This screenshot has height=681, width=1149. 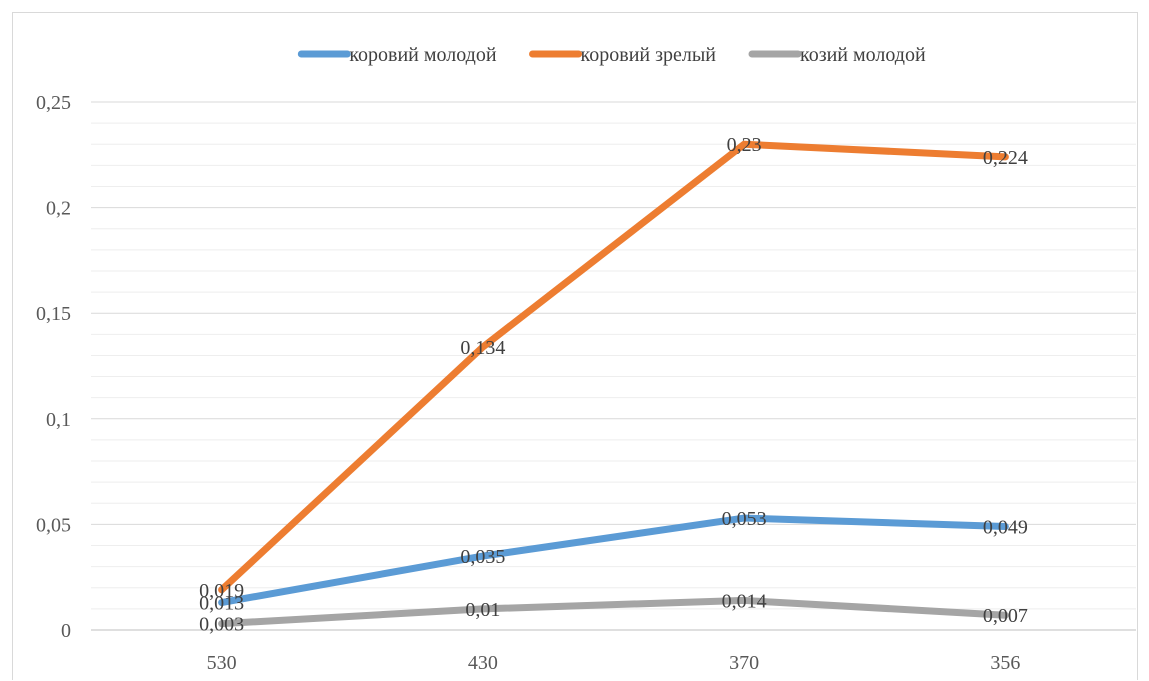 What do you see at coordinates (58, 420) in the screenshot?
I see `y-tick-label: 0,1` at bounding box center [58, 420].